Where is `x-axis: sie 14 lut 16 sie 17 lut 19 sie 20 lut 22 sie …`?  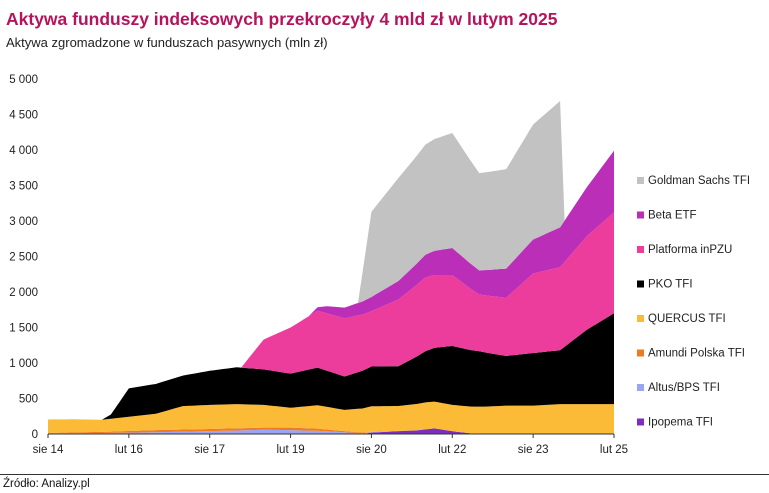 x-axis: sie 14 lut 16 sie 17 lut 19 sie 20 lut 22 sie … is located at coordinates (330, 444).